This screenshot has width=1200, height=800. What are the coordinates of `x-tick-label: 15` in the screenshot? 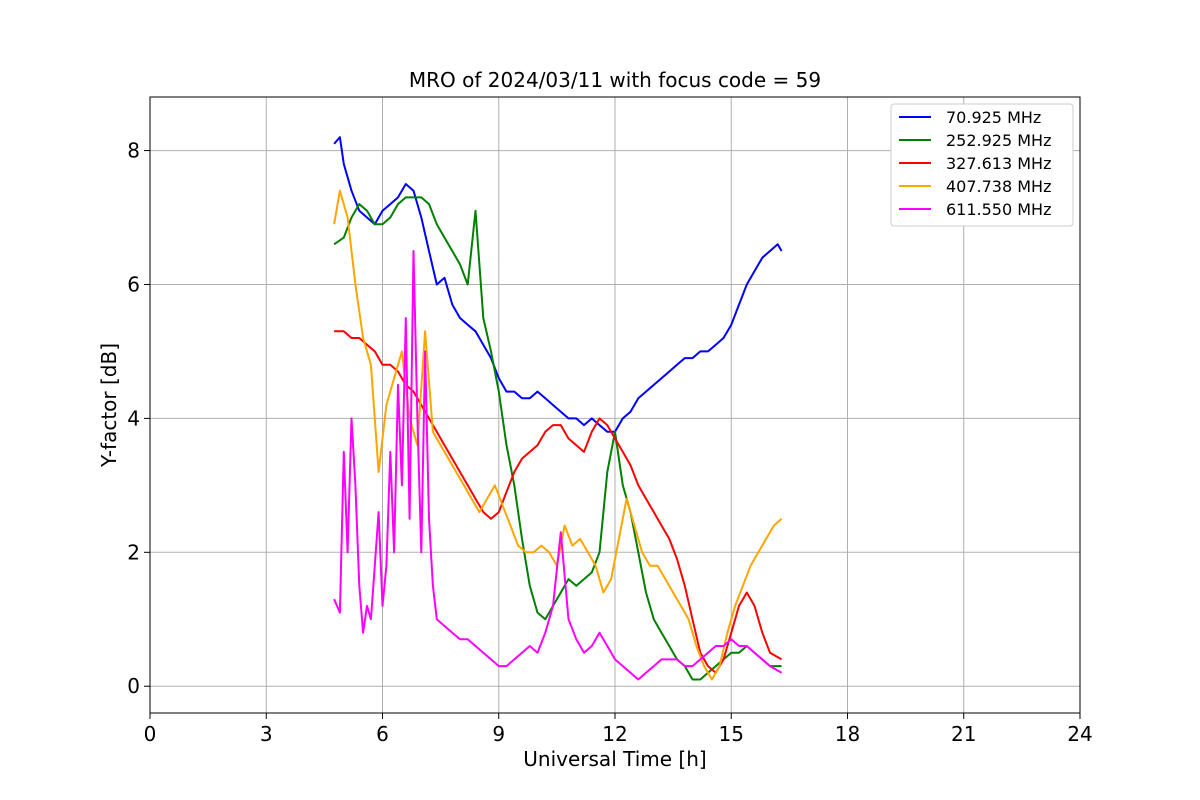 It's located at (731, 734).